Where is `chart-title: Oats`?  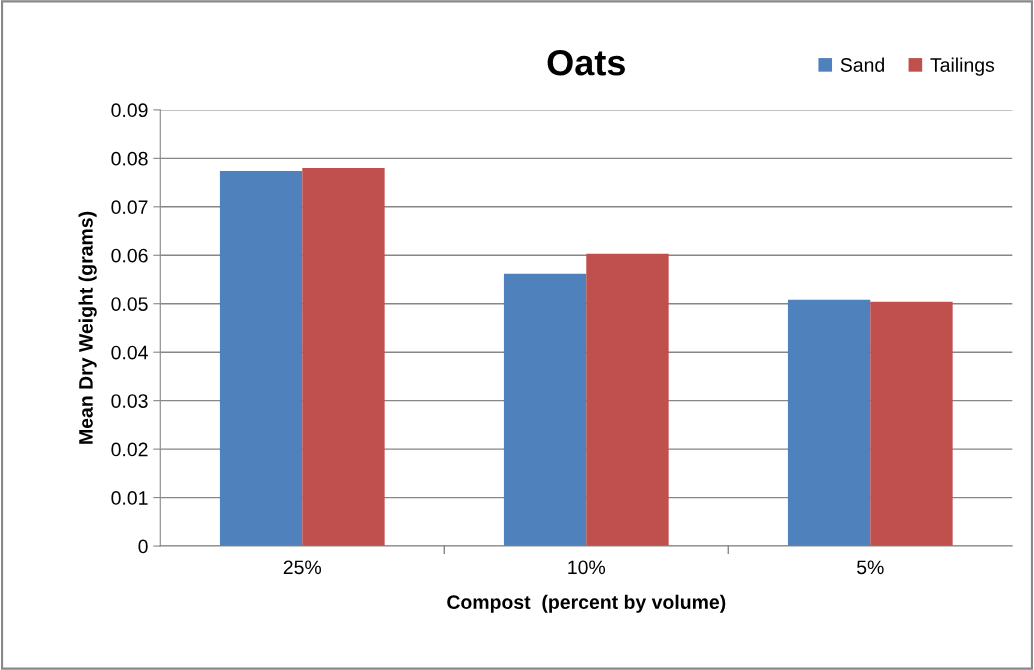
chart-title: Oats is located at coordinates (586, 62).